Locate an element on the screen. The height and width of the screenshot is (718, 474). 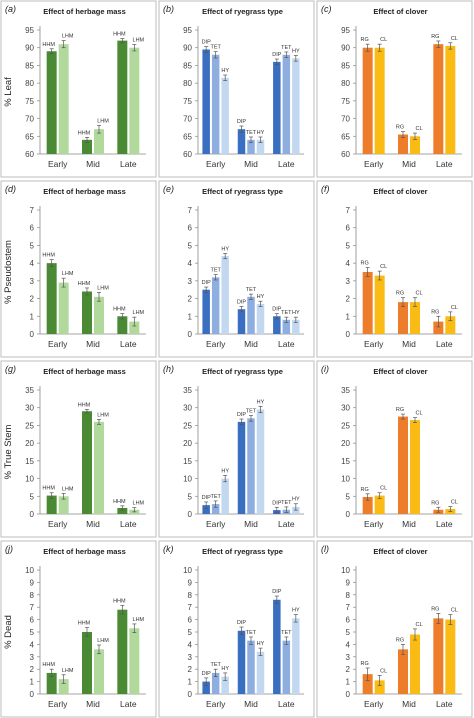
y-tick-label: 9 is located at coordinates (190, 582).